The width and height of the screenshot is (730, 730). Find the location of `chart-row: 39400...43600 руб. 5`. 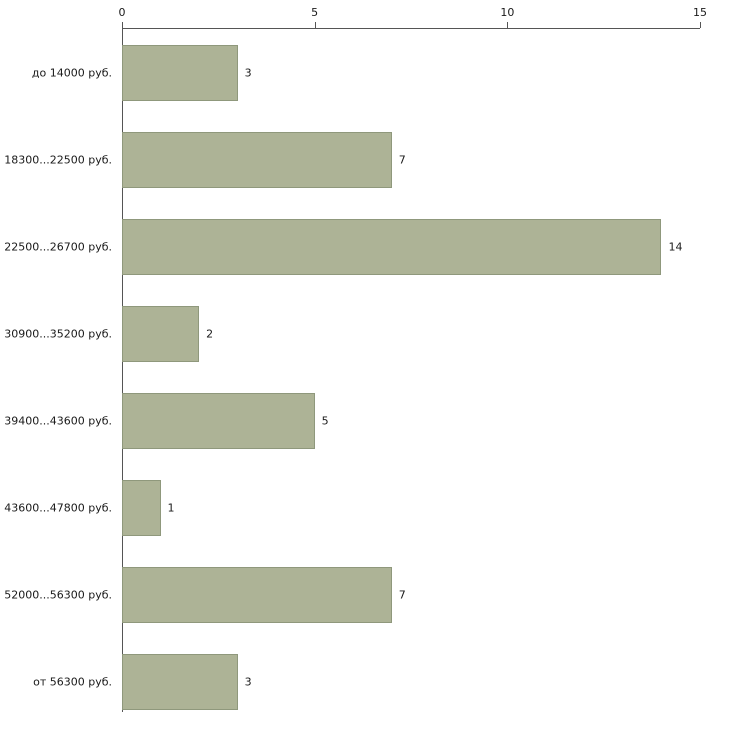

chart-row: 39400...43600 руб. 5 is located at coordinates (352, 420).